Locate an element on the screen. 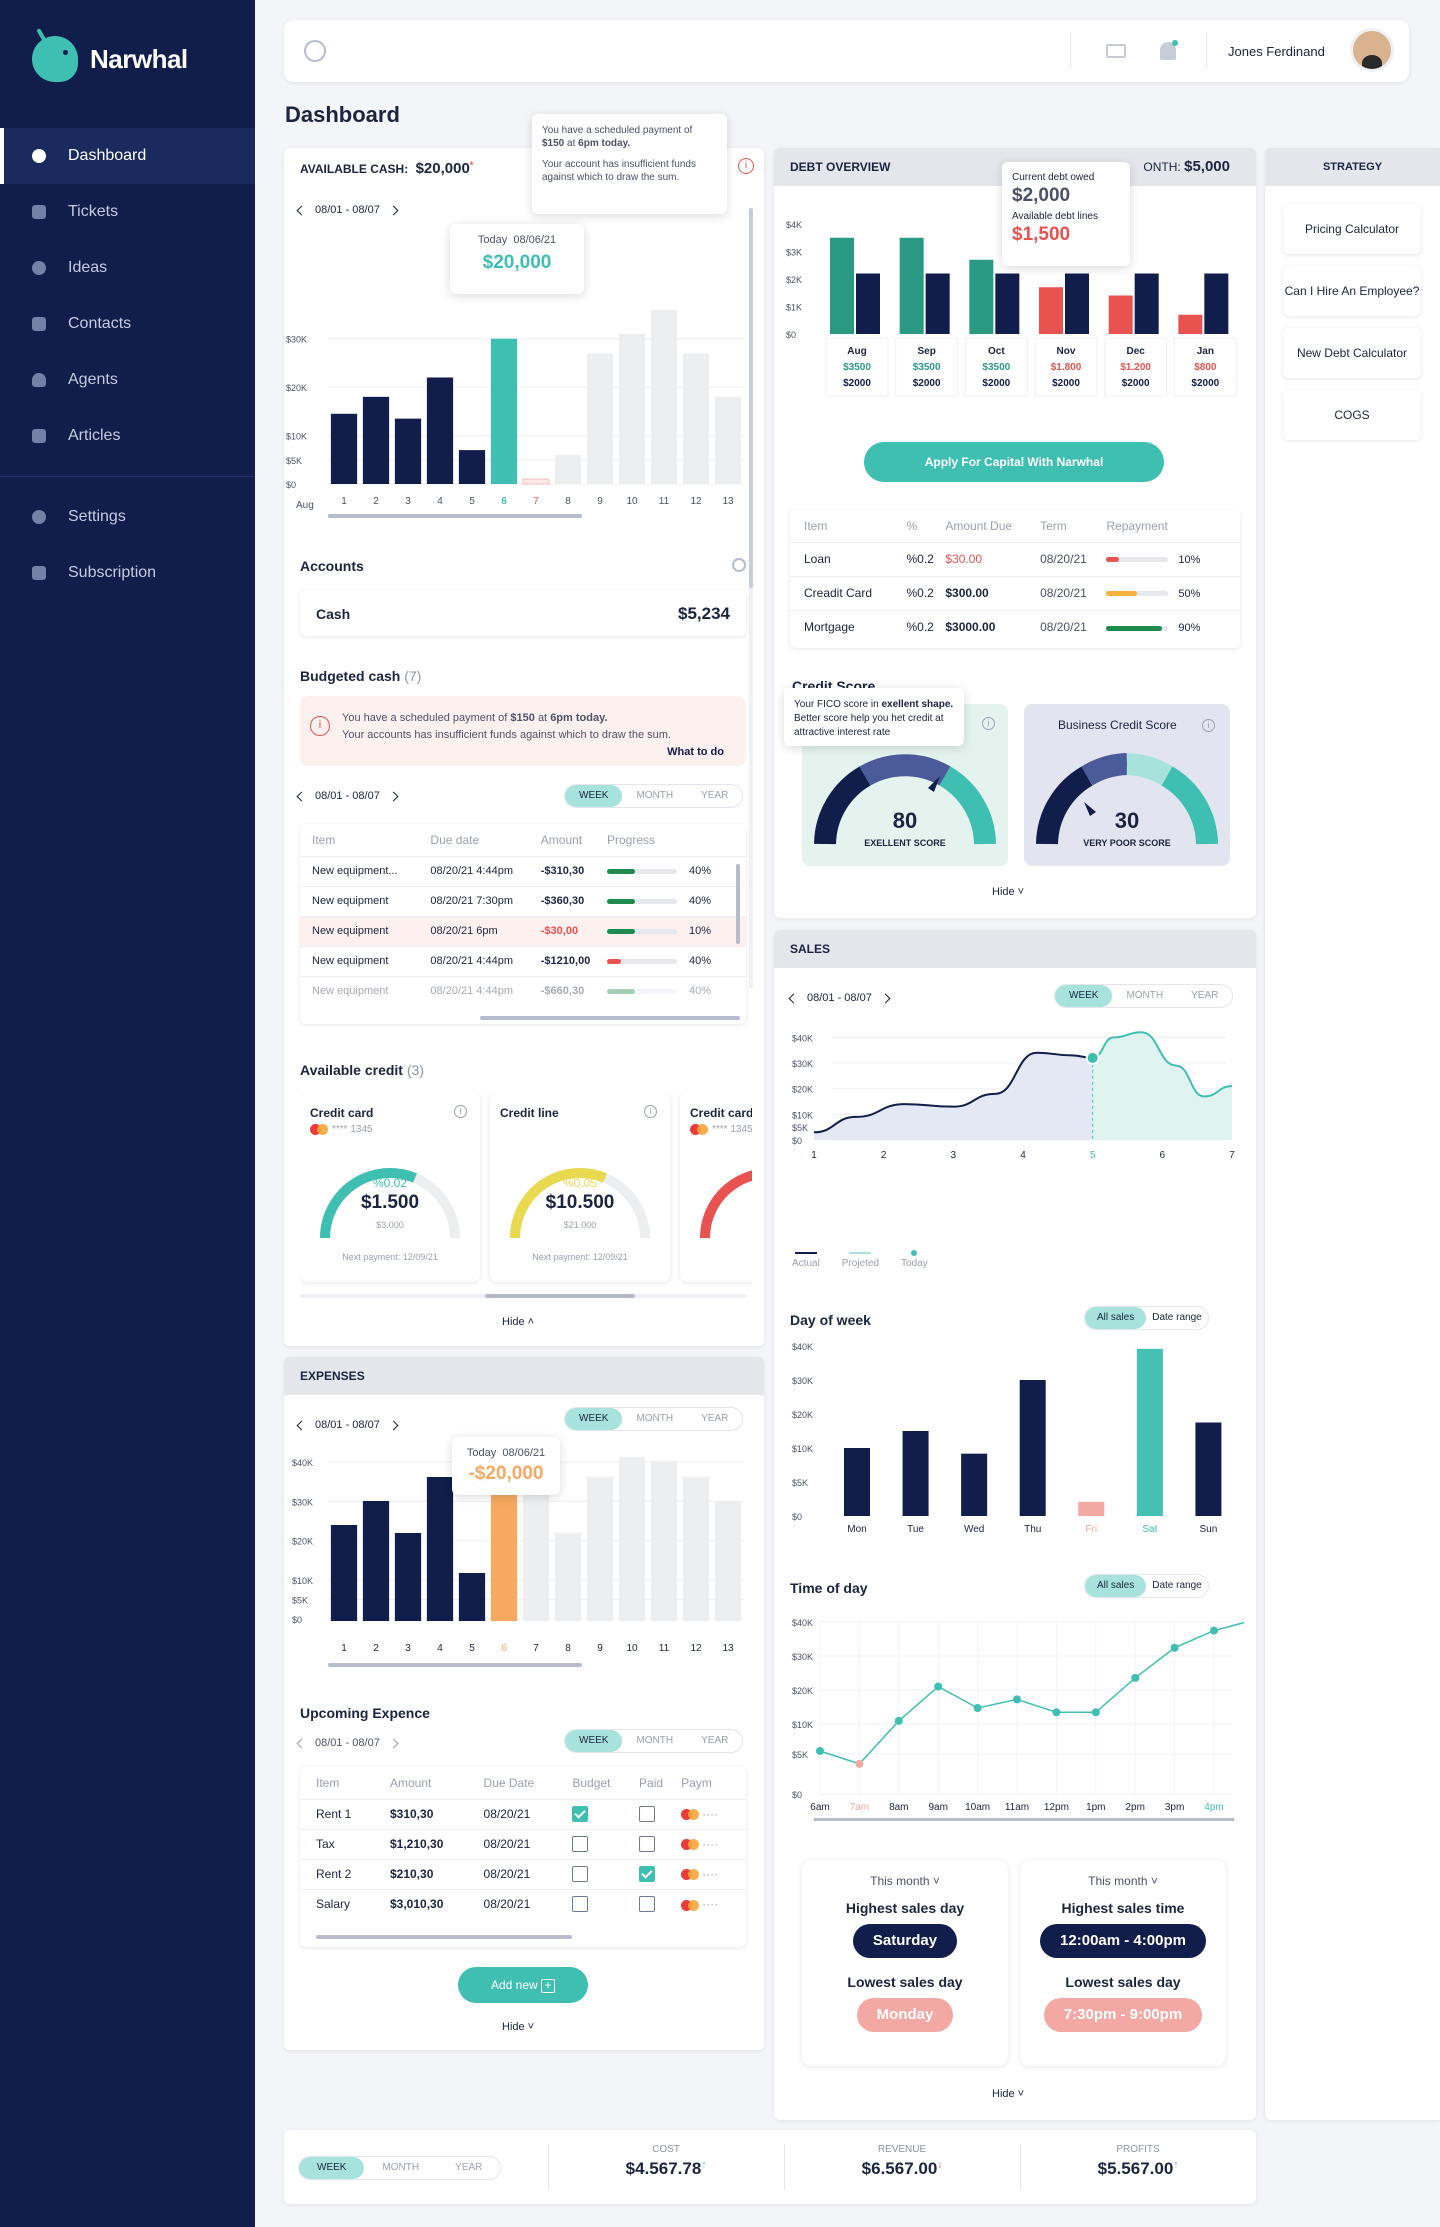  debt-line-bar is located at coordinates (1077, 304).